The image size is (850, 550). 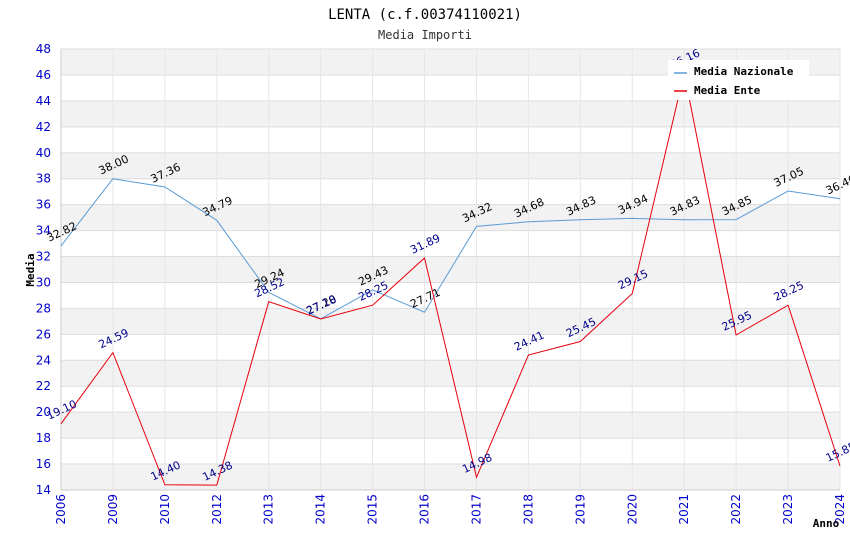 I want to click on y-tick-label: 30, so click(x=43, y=282).